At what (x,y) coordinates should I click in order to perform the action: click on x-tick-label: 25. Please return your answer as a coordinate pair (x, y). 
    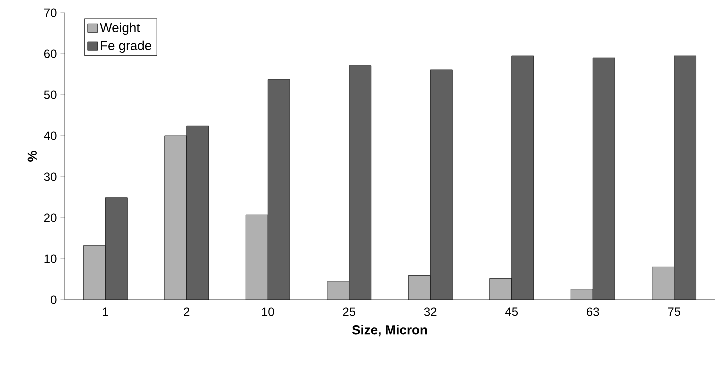
    Looking at the image, I should click on (349, 312).